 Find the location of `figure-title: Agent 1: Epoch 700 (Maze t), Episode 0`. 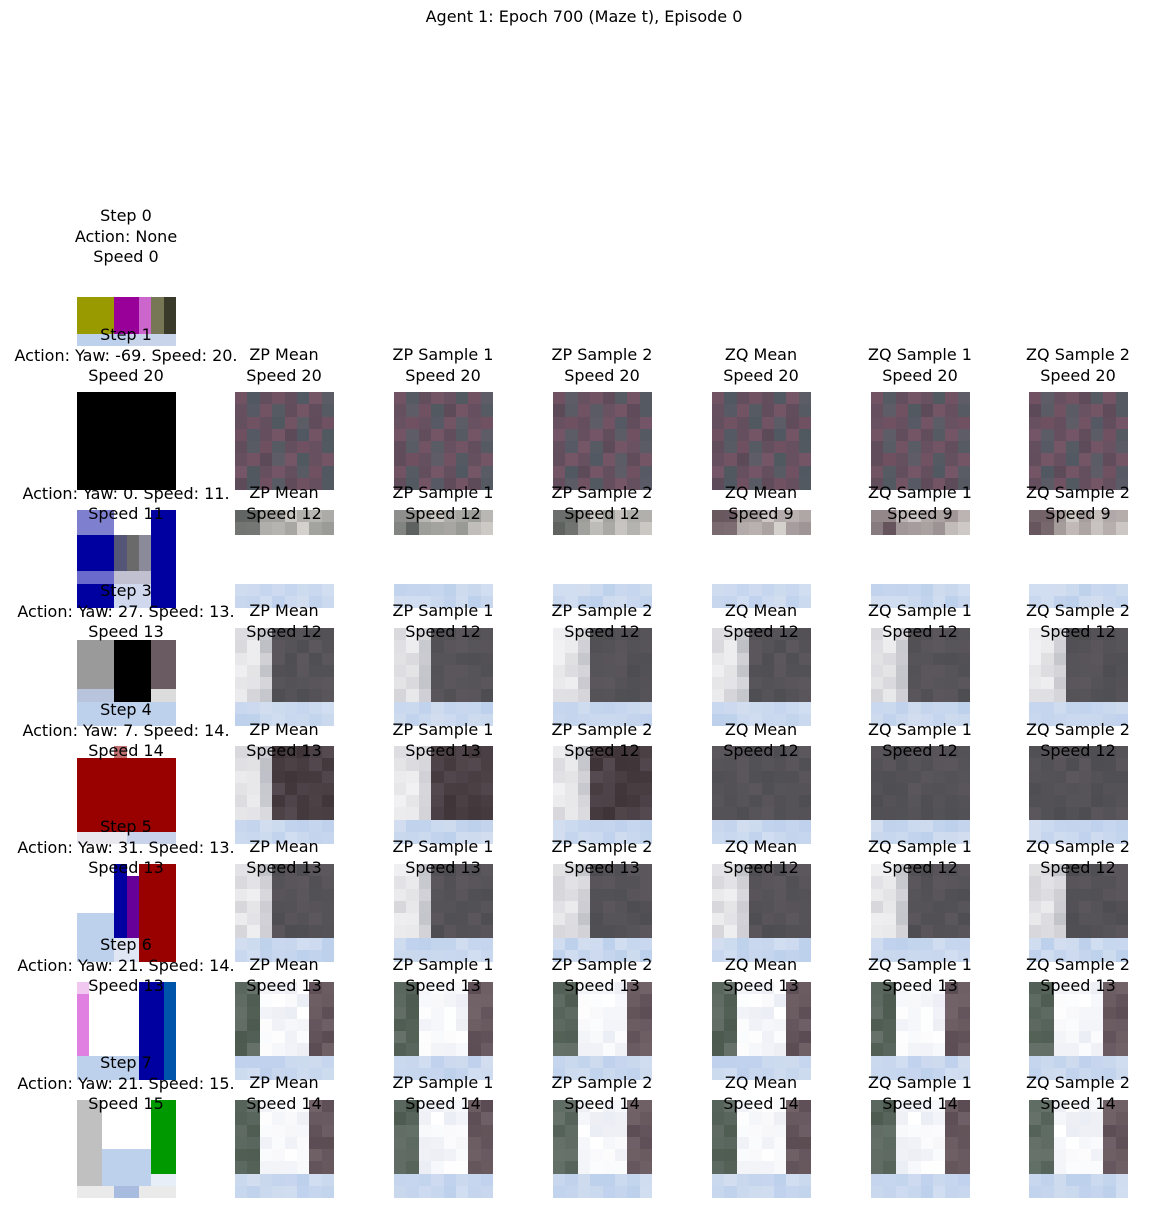

figure-title: Agent 1: Epoch 700 (Maze t), Episode 0 is located at coordinates (577, 17).